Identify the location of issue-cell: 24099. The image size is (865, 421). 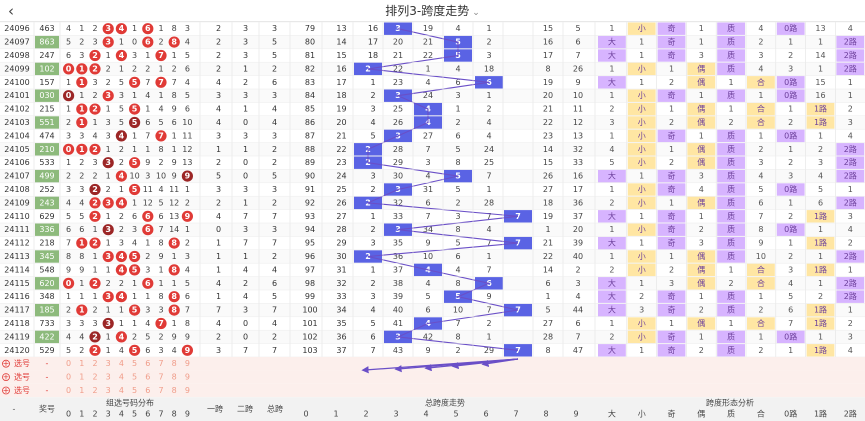
(16, 68).